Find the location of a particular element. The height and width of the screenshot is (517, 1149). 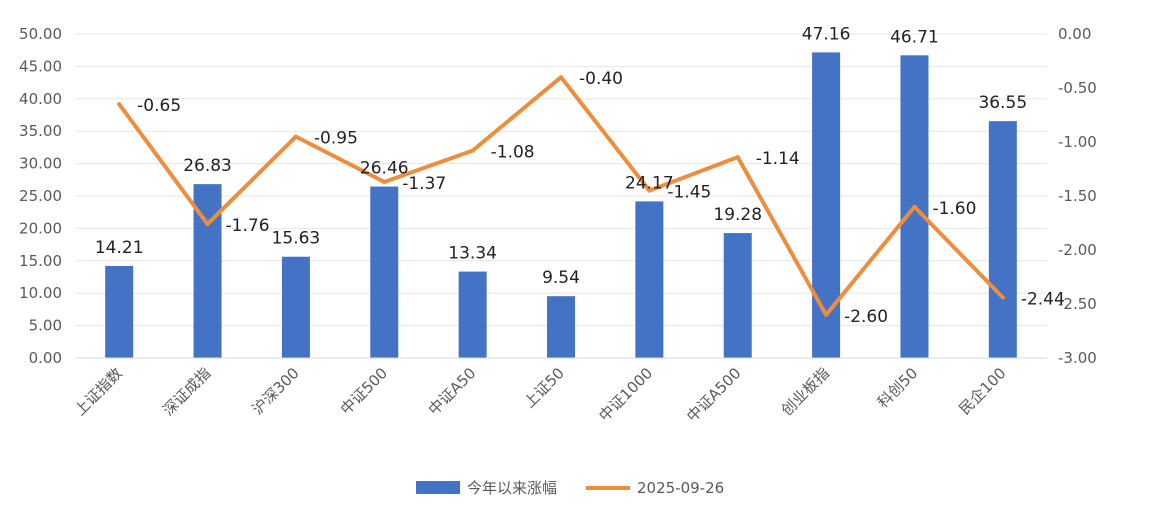

category-label: 上证指数 is located at coordinates (98, 391).